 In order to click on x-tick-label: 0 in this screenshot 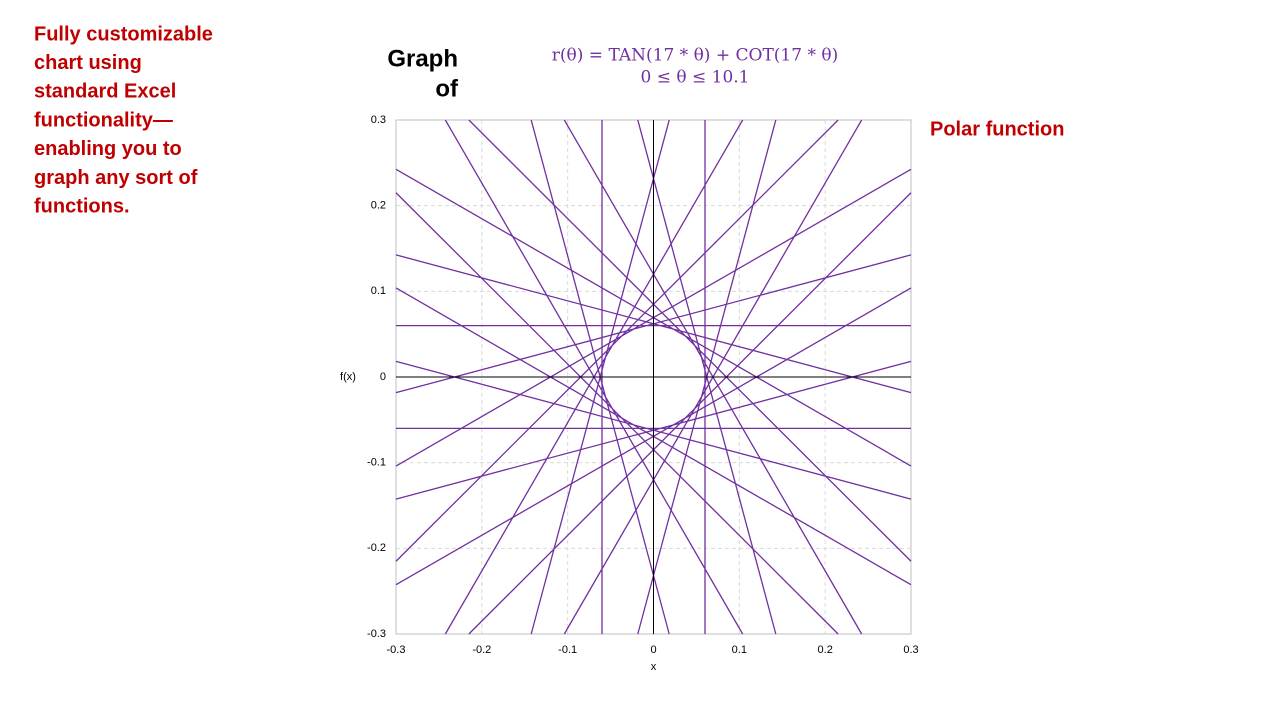, I will do `click(653, 650)`.